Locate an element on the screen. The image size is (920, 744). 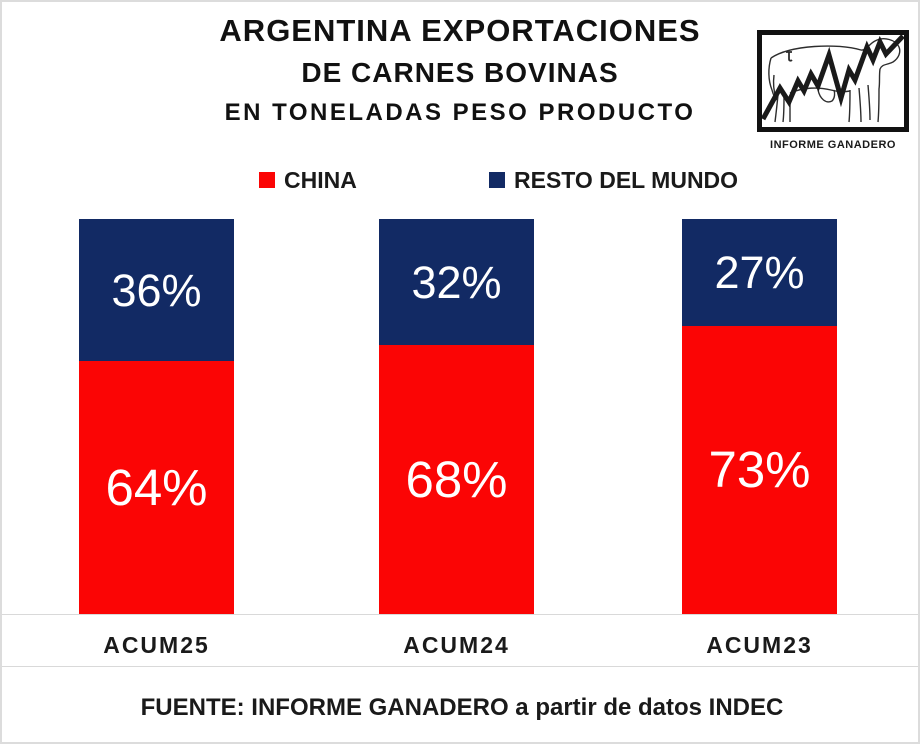
segment-value-label: 73% is located at coordinates (759, 470).